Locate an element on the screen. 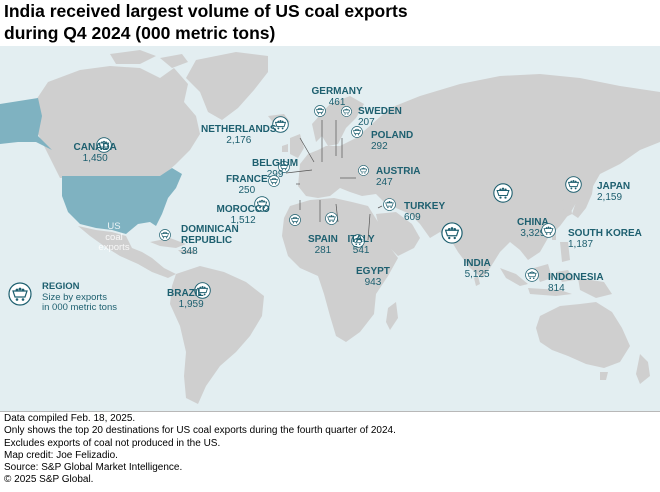  destination-label-austria: AUSTRIA 247 is located at coordinates (398, 177).